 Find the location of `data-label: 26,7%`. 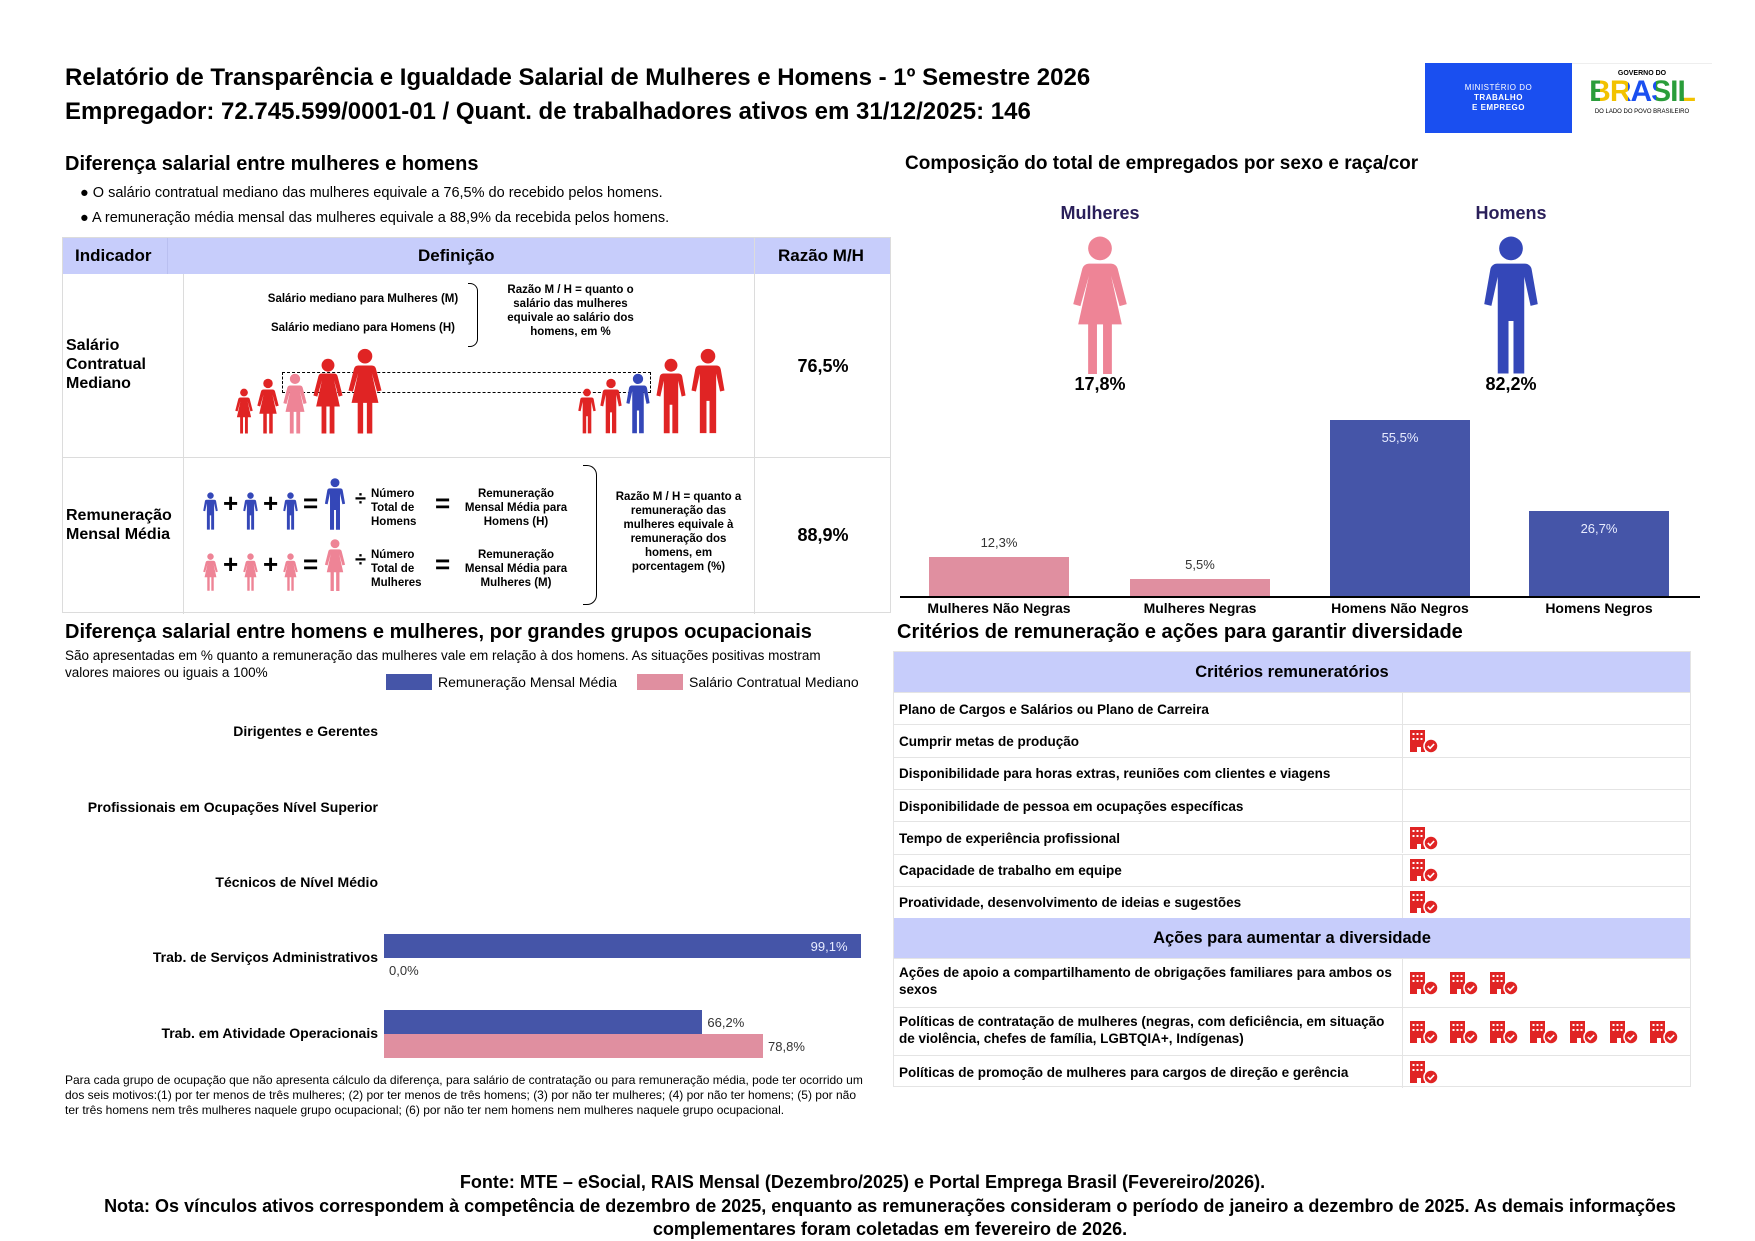

data-label: 26,7% is located at coordinates (1599, 529).